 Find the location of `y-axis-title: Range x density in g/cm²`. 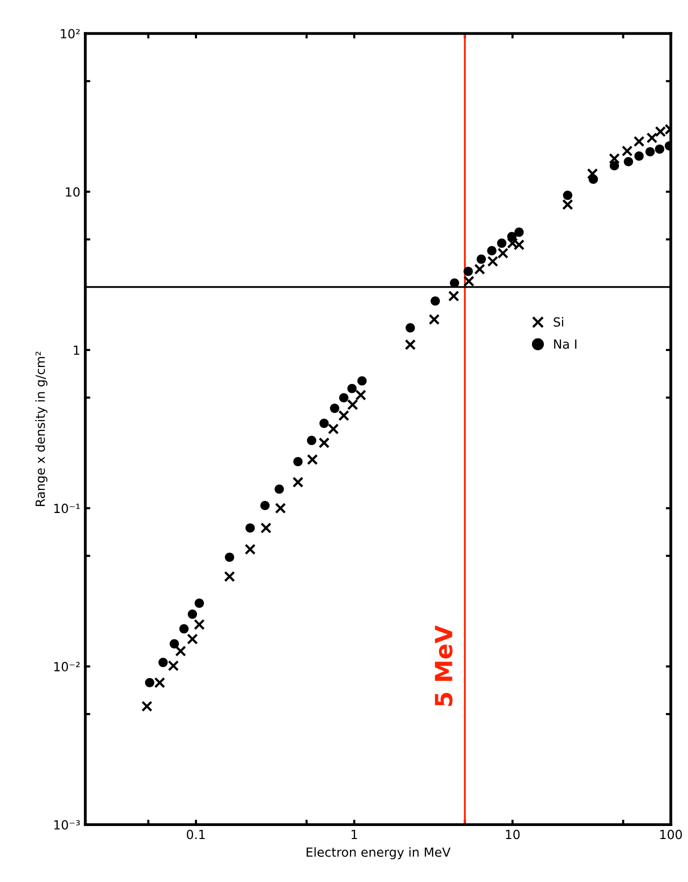

y-axis-title: Range x density in g/cm² is located at coordinates (41, 429).